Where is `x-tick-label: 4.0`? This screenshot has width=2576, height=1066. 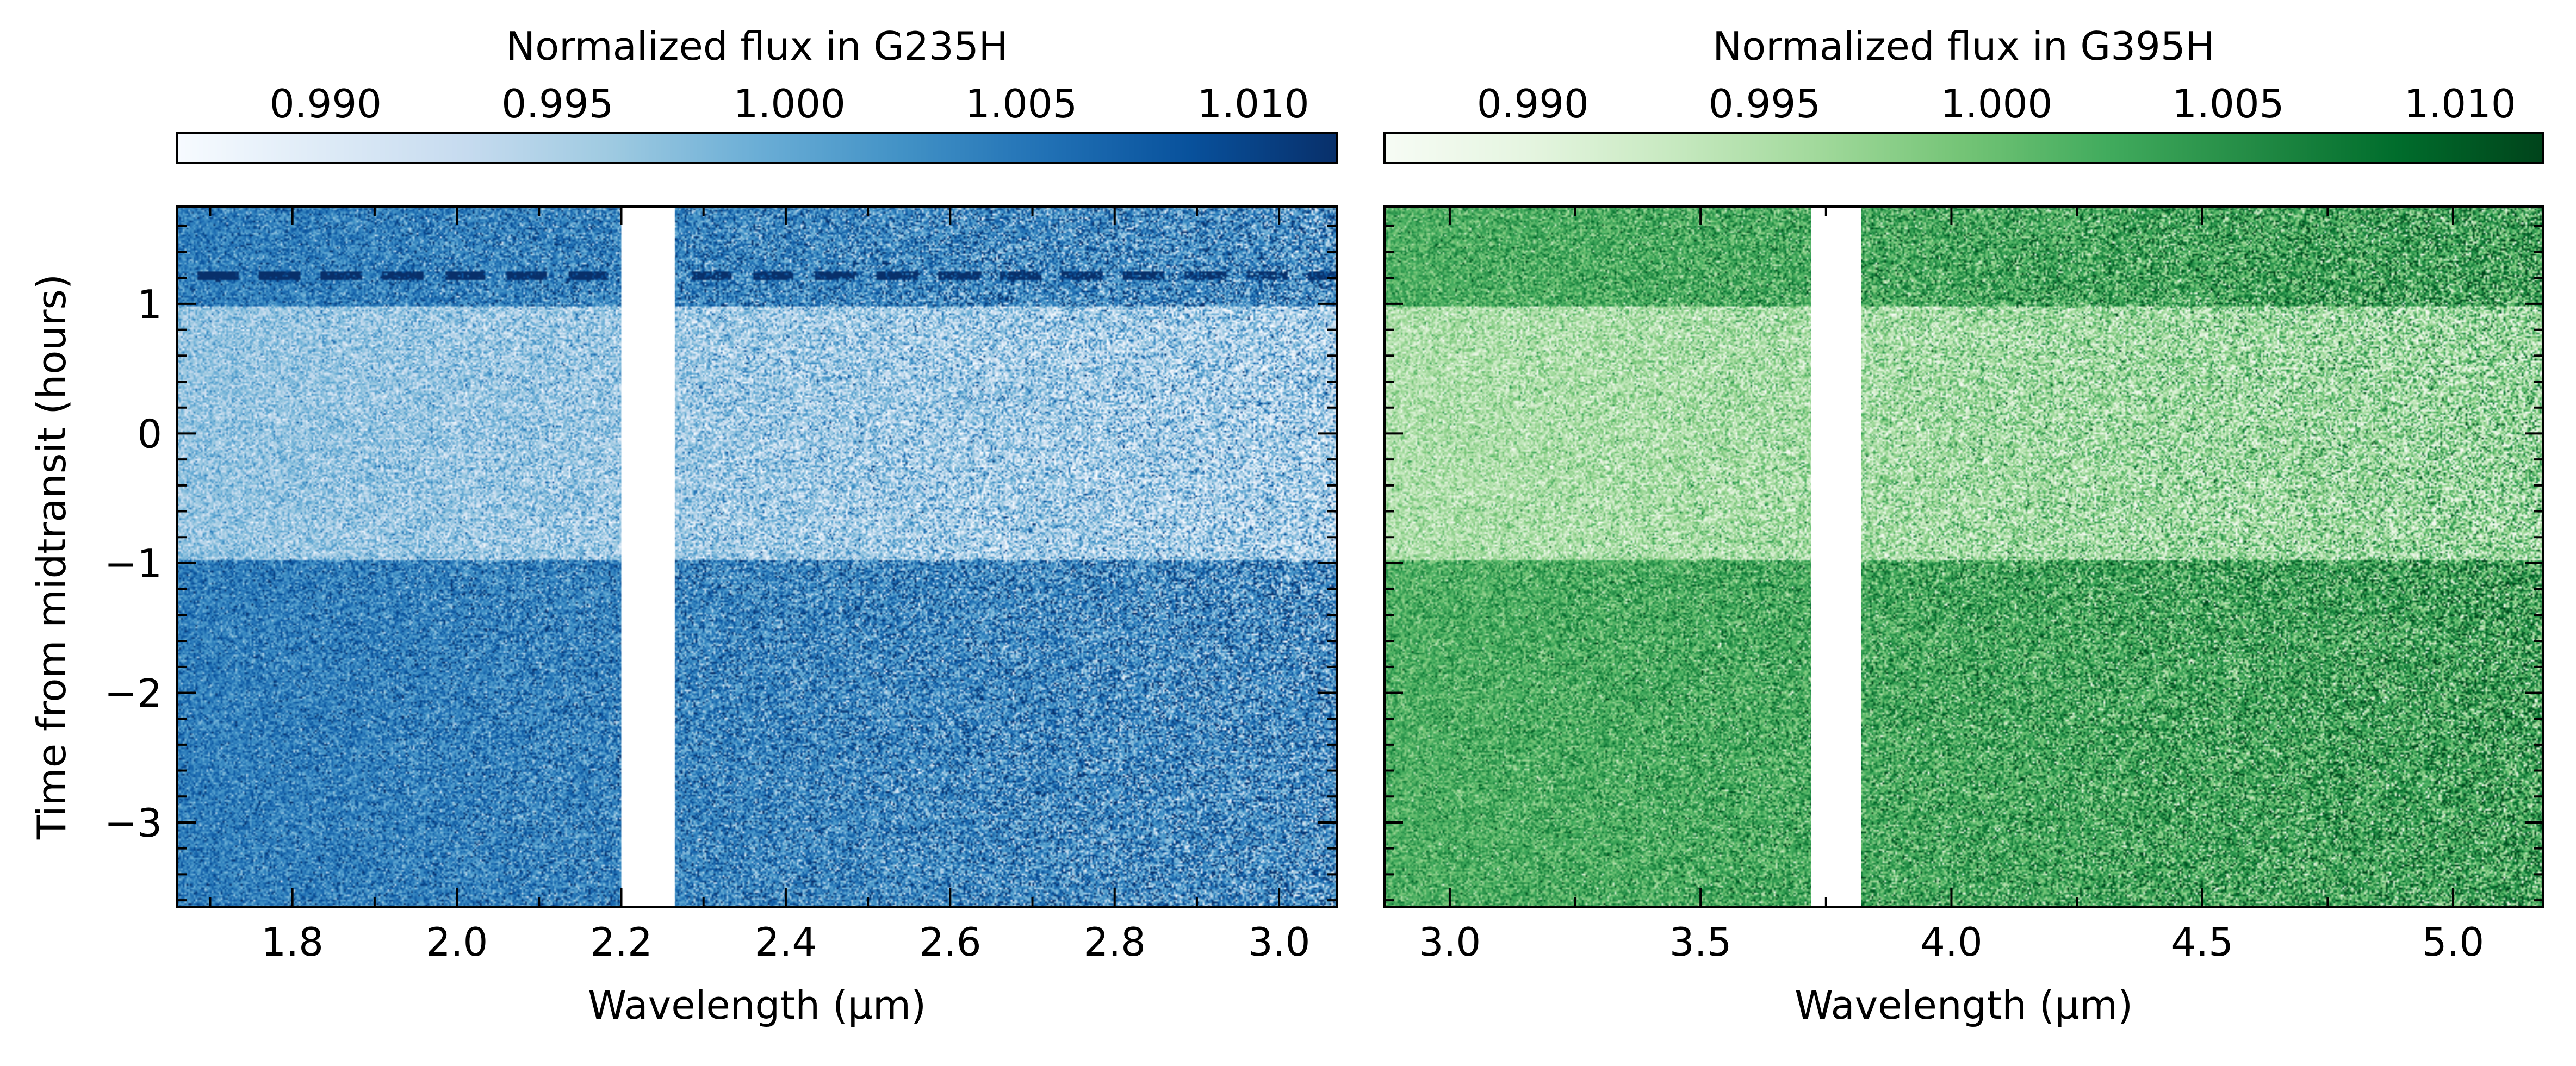 x-tick-label: 4.0 is located at coordinates (1952, 942).